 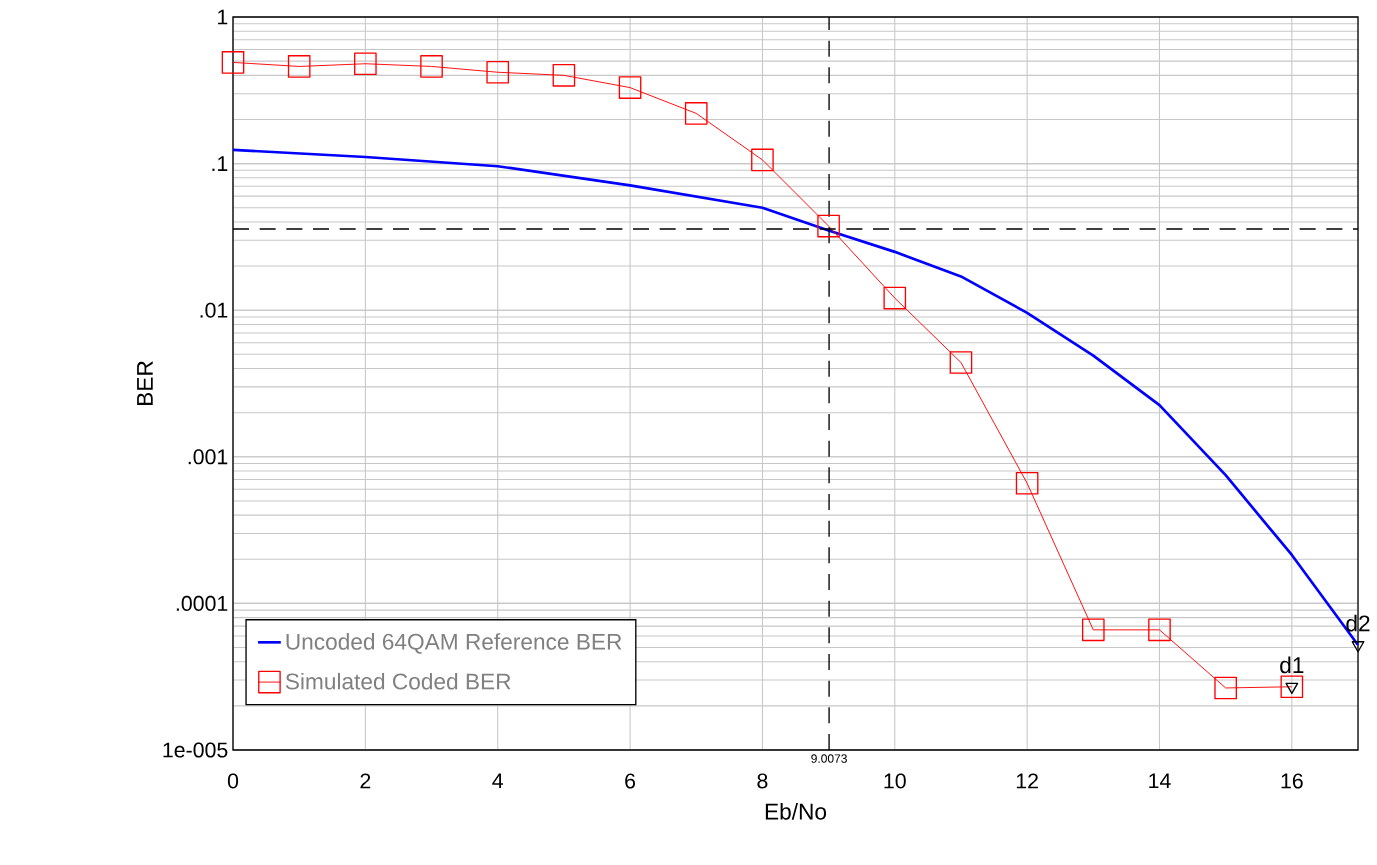 I want to click on ref-line-label: 9.0073, so click(x=829, y=758).